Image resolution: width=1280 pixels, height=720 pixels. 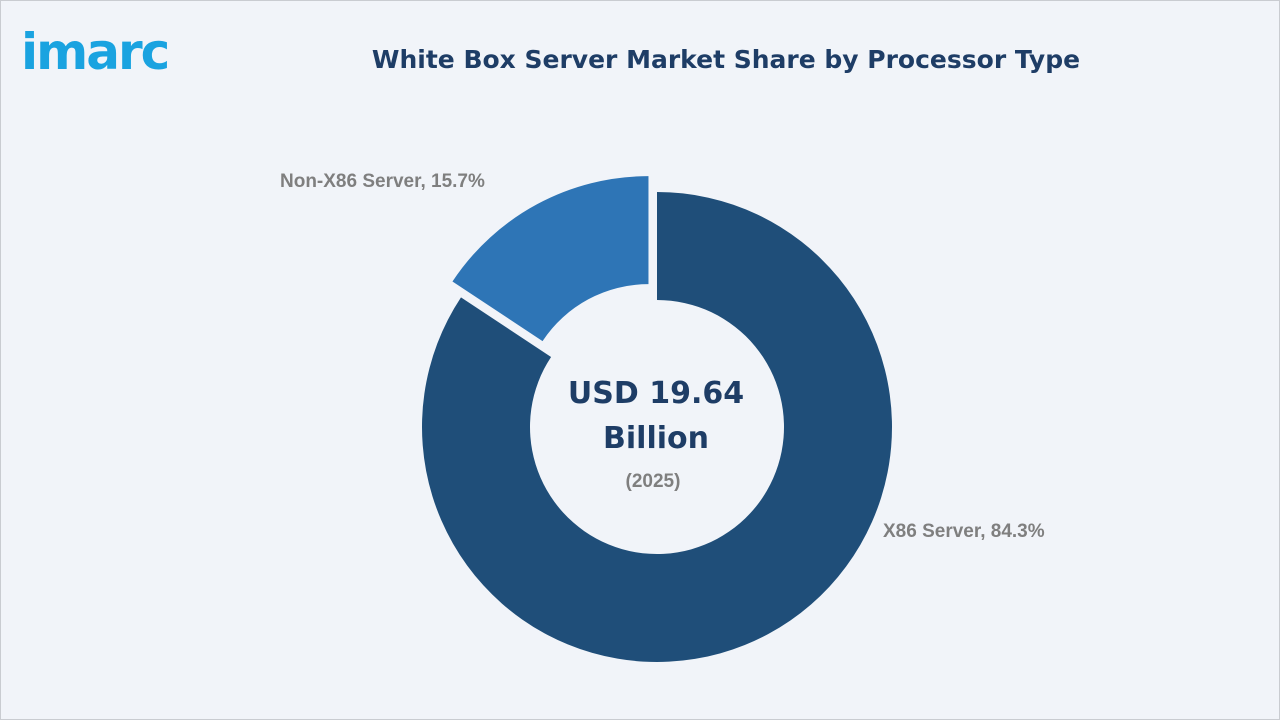 What do you see at coordinates (382, 181) in the screenshot?
I see `slice-label-non-x86: Non-X86 Server, 15.7%` at bounding box center [382, 181].